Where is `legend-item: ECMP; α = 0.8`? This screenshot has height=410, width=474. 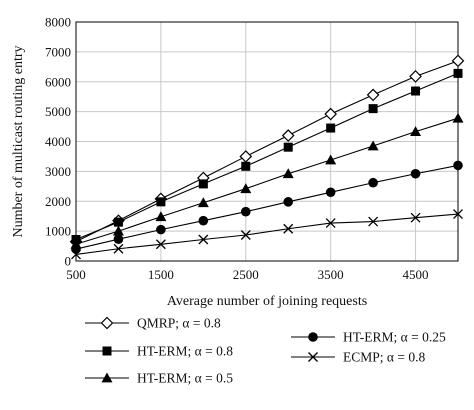 legend-item: ECMP; α = 0.8 is located at coordinates (358, 357).